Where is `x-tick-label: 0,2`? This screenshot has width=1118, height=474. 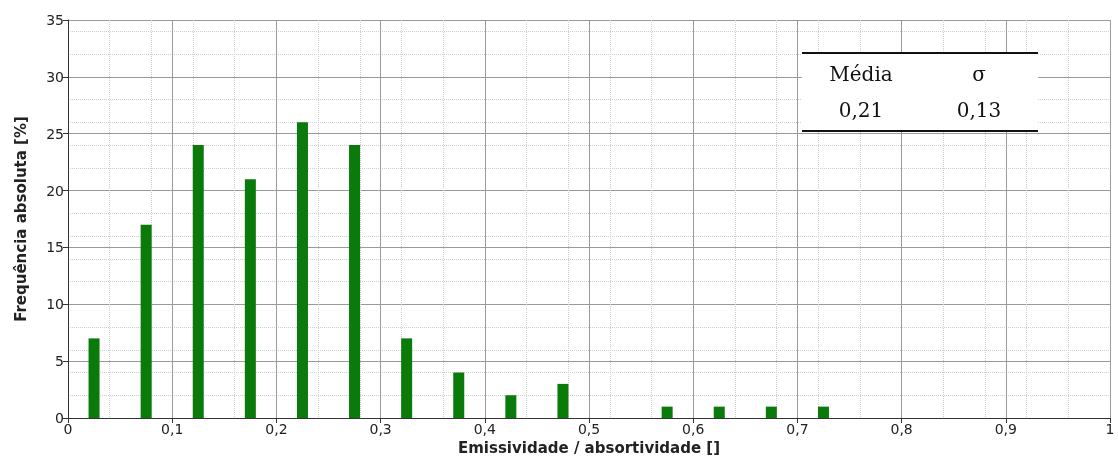
x-tick-label: 0,2 is located at coordinates (276, 429).